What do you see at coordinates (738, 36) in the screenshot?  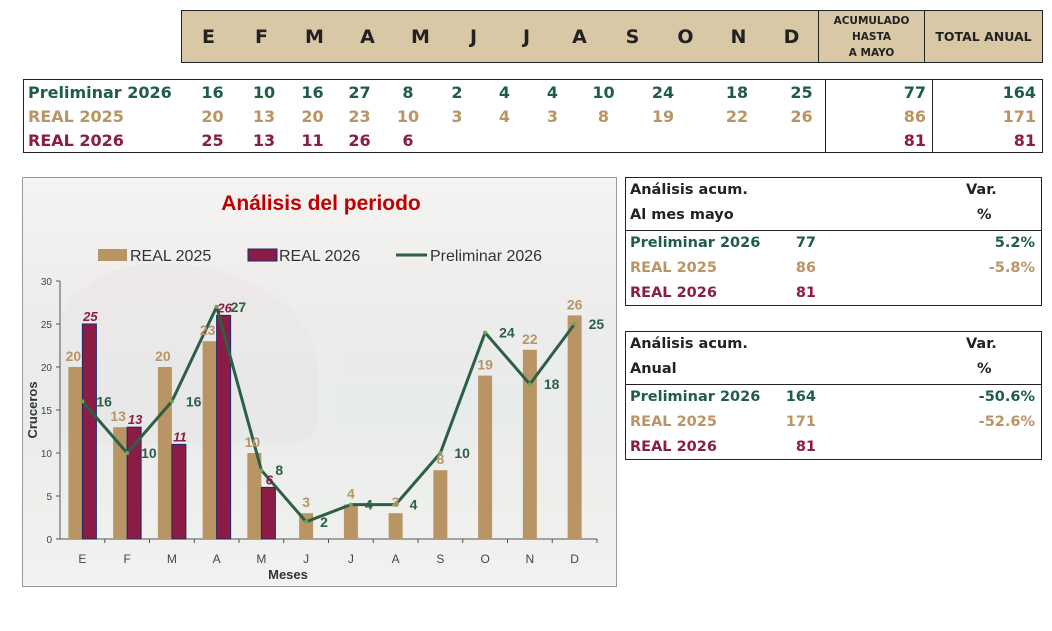 I see `month-header-label: N` at bounding box center [738, 36].